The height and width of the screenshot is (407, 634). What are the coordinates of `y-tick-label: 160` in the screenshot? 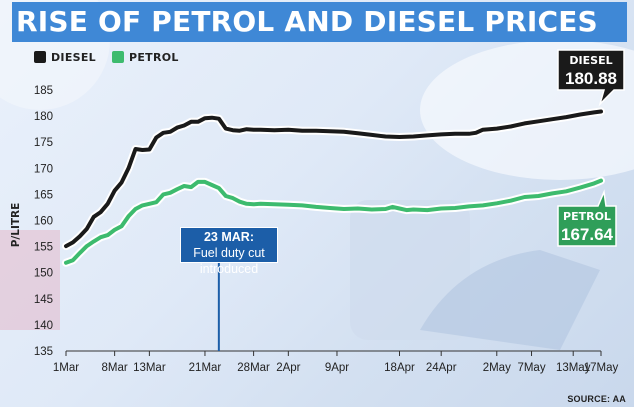 It's located at (43, 222).